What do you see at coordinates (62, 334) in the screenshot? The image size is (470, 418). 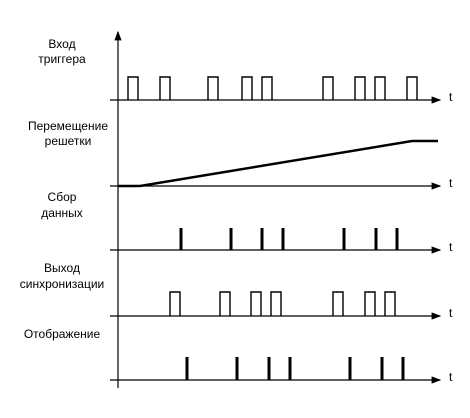 I see `row-label: Отображение` at bounding box center [62, 334].